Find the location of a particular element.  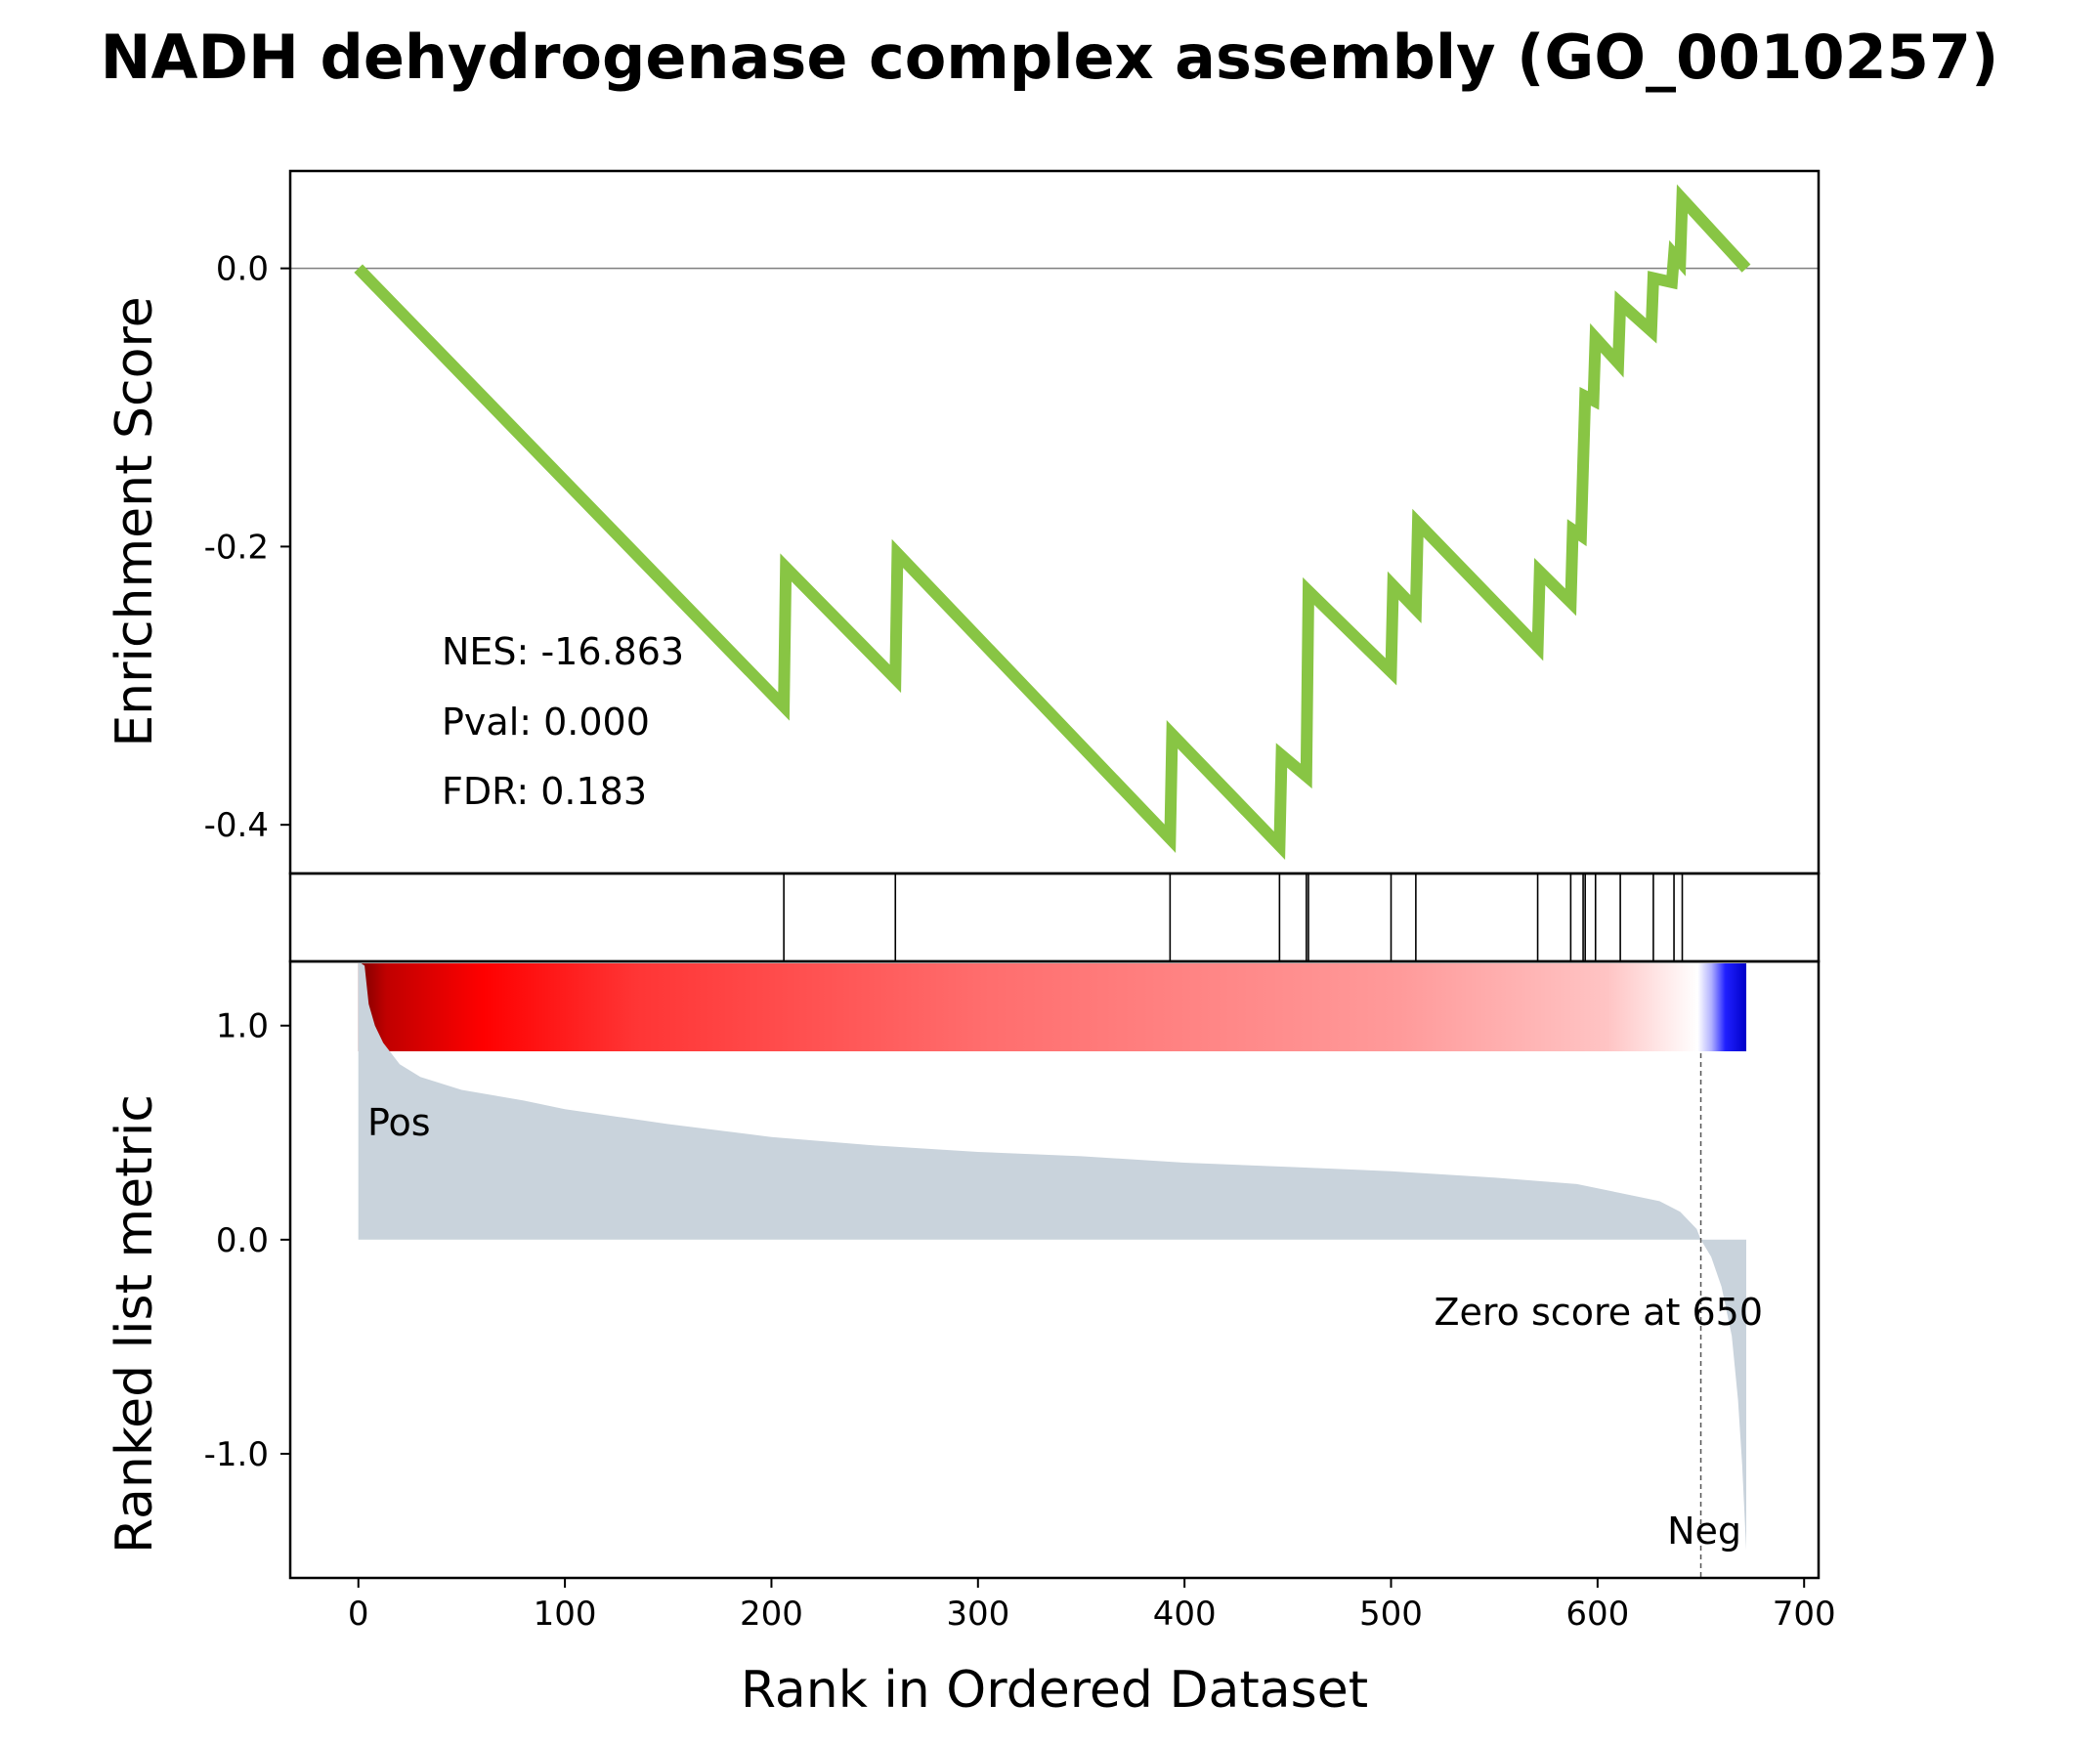

x-tick-label: 300 is located at coordinates (977, 1614).